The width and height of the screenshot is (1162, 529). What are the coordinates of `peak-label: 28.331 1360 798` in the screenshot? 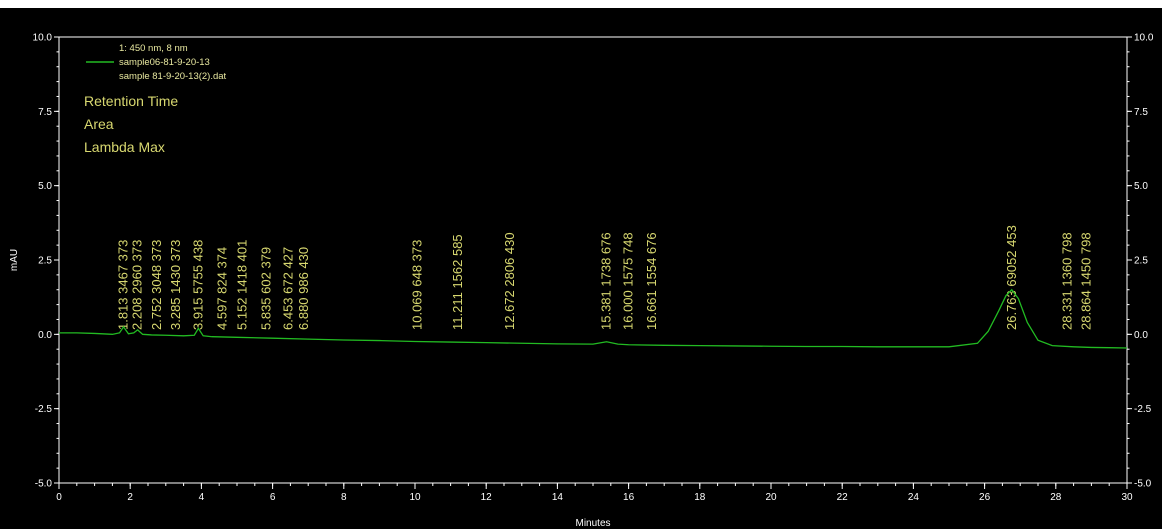 It's located at (1067, 281).